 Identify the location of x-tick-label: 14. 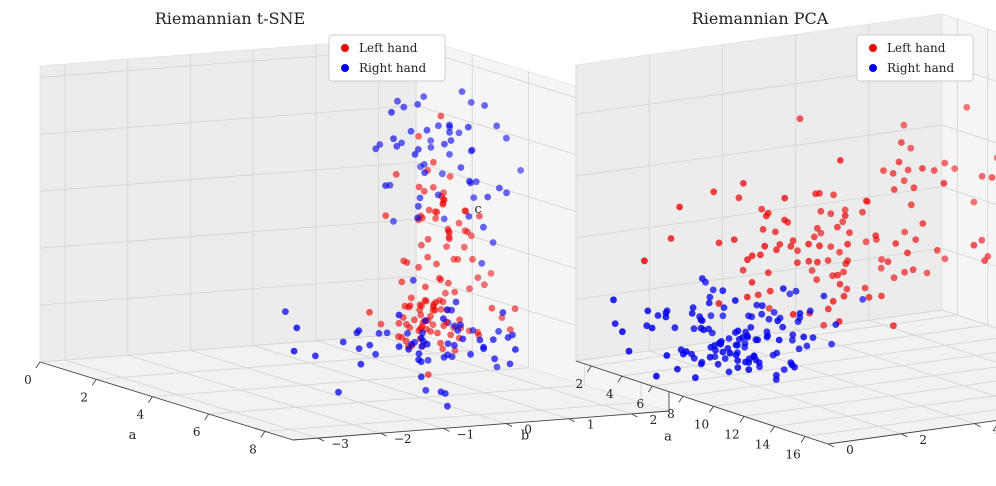
(763, 444).